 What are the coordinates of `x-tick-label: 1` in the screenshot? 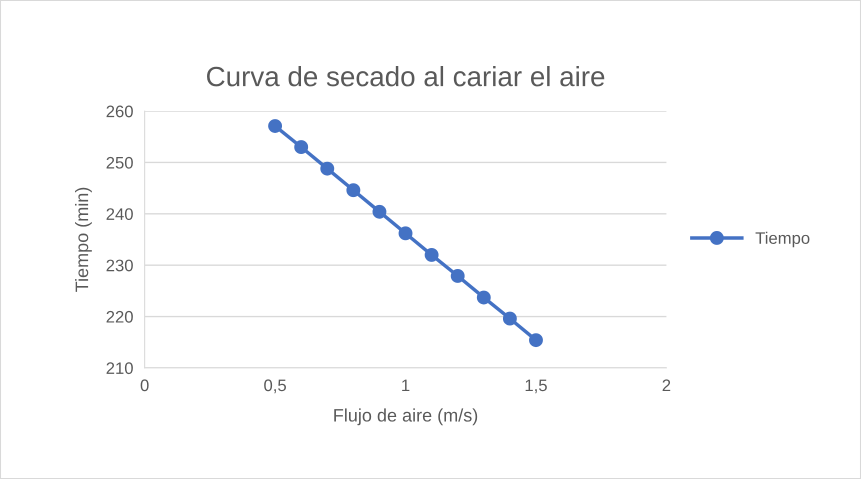 It's located at (406, 386).